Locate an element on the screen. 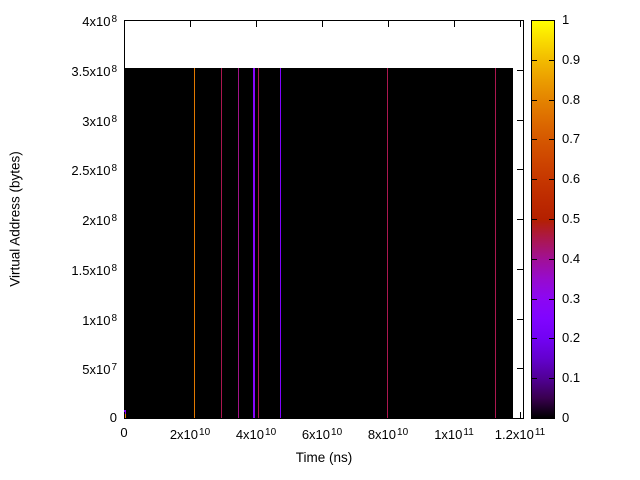 This screenshot has height=480, width=640. y-tick-label: 5x107 is located at coordinates (99, 369).